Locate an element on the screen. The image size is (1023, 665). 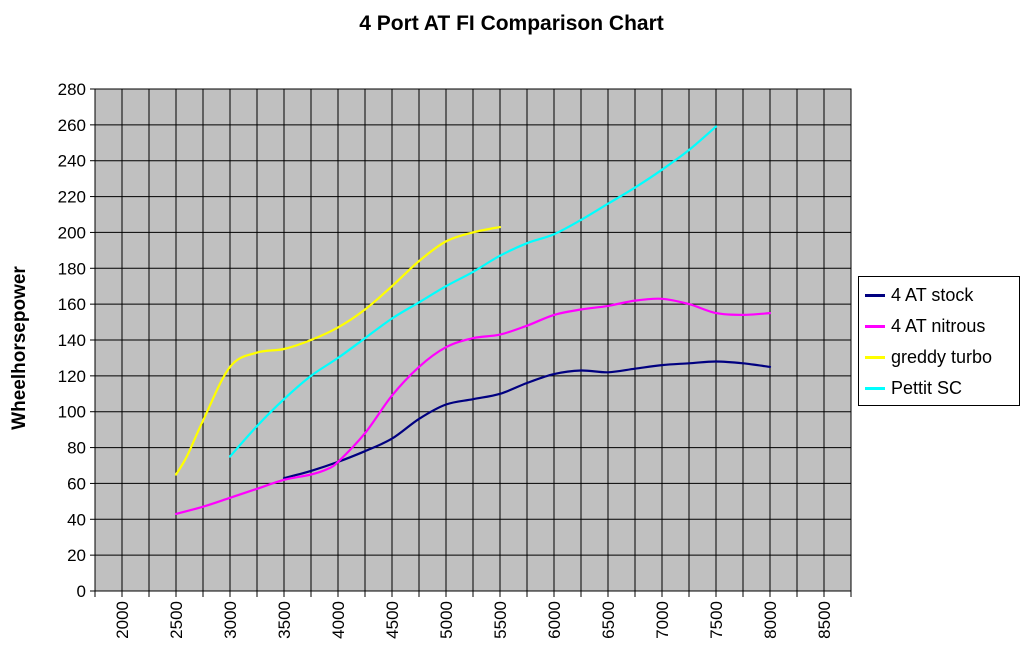
y-tick-label: 280 is located at coordinates (72, 89).